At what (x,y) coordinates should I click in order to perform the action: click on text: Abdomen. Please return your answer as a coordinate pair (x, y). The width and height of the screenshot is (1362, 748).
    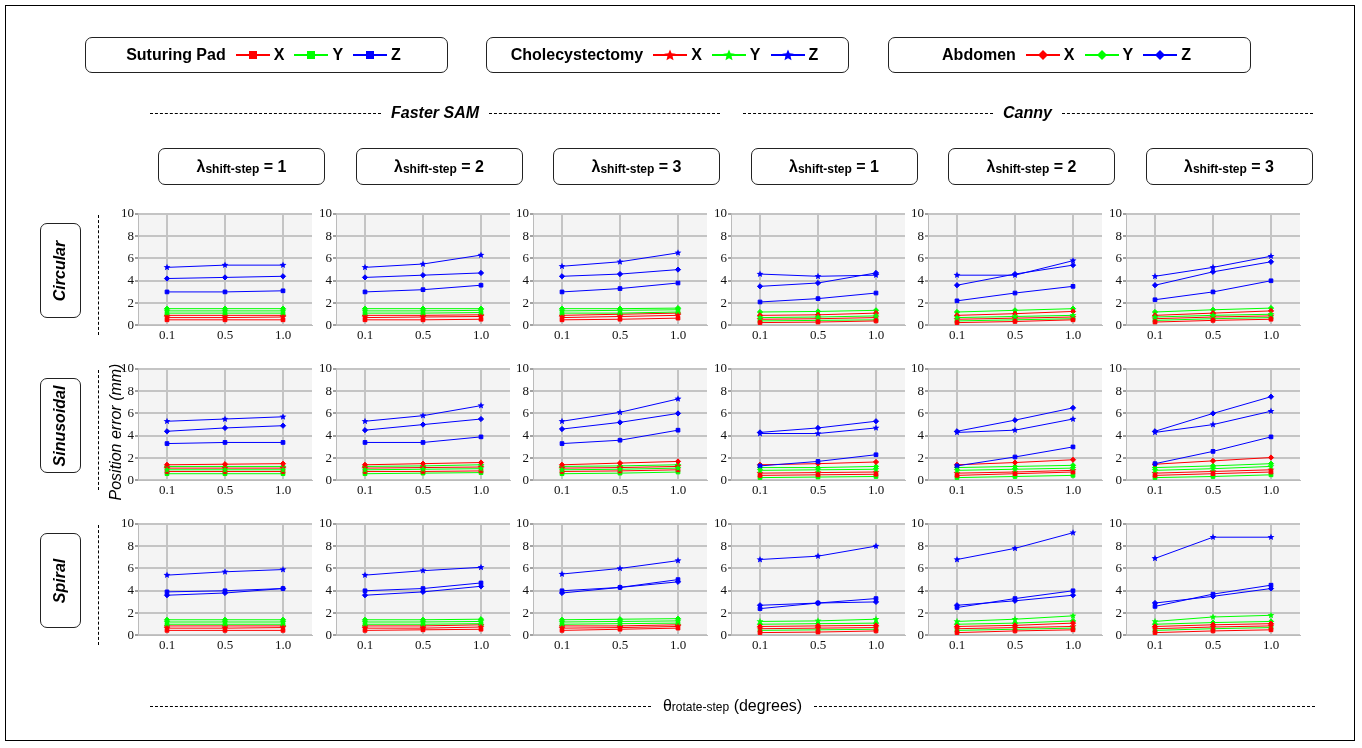
    Looking at the image, I should click on (979, 55).